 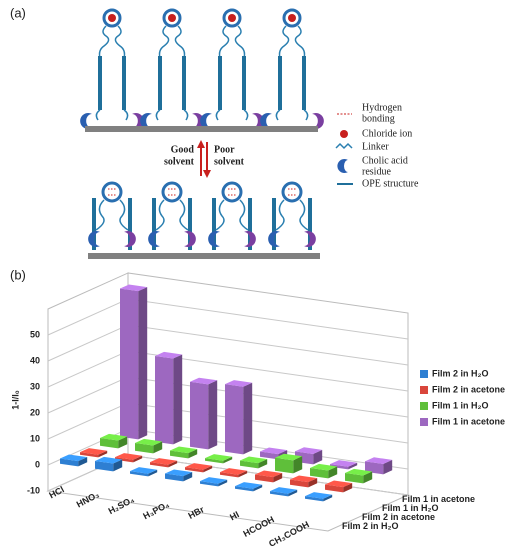 I want to click on legend-label: Cholic acid, so click(x=385, y=160).